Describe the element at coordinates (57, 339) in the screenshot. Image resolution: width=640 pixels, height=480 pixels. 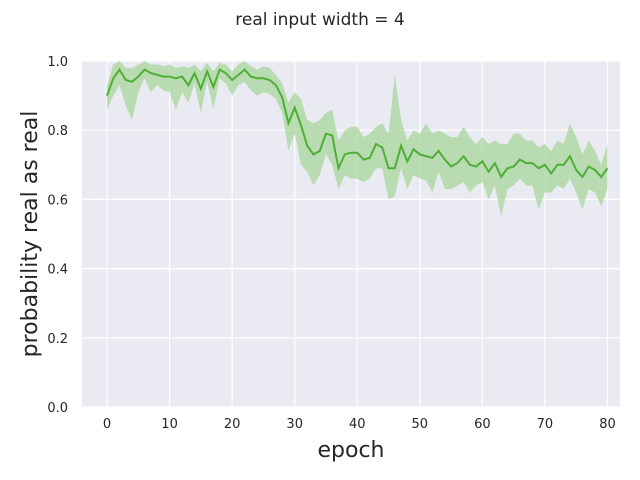
I see `y-tick-label: 0.2` at that location.